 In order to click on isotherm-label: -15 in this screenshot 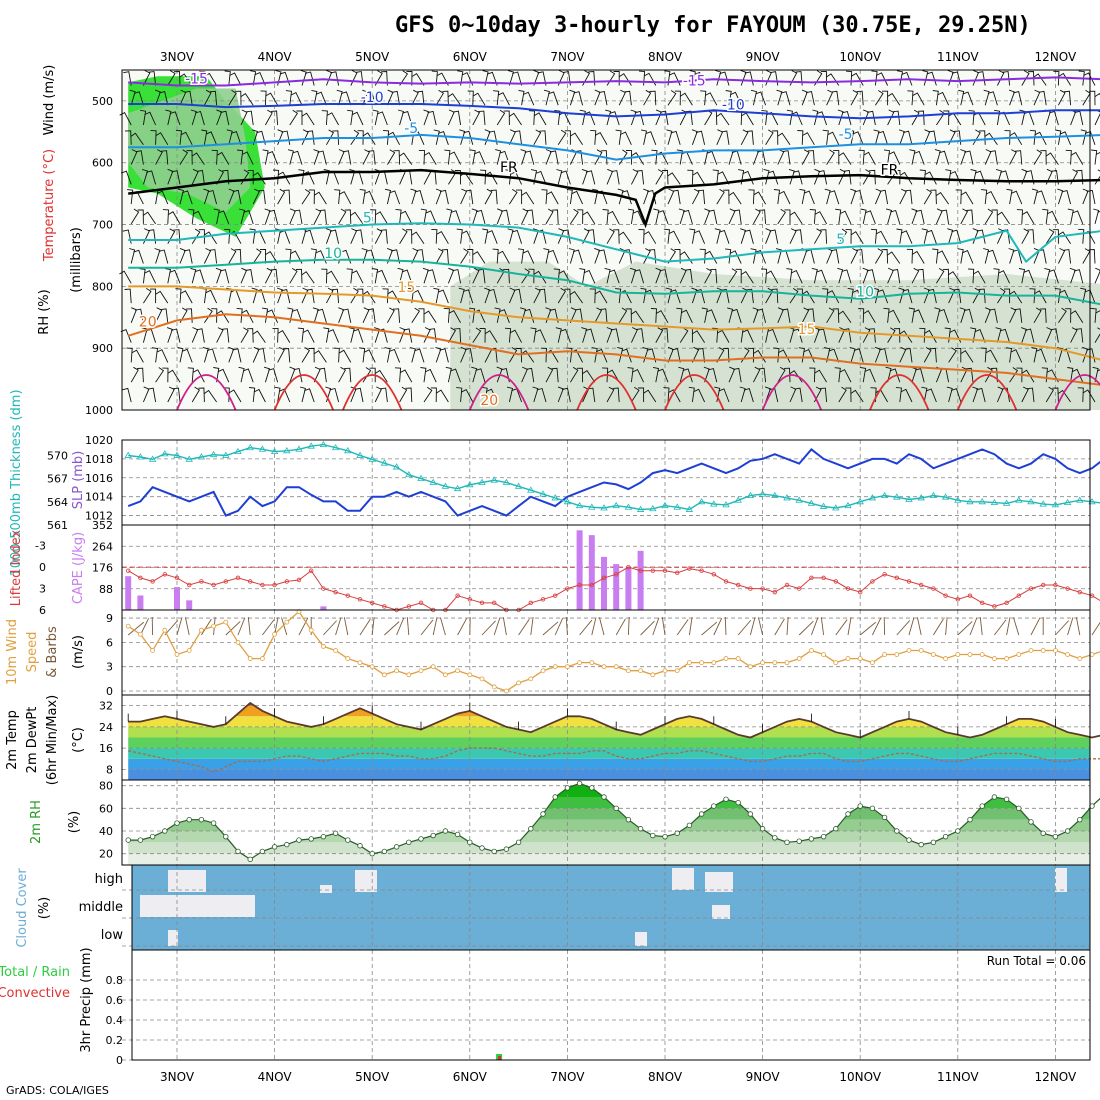, I will do `click(196, 79)`.